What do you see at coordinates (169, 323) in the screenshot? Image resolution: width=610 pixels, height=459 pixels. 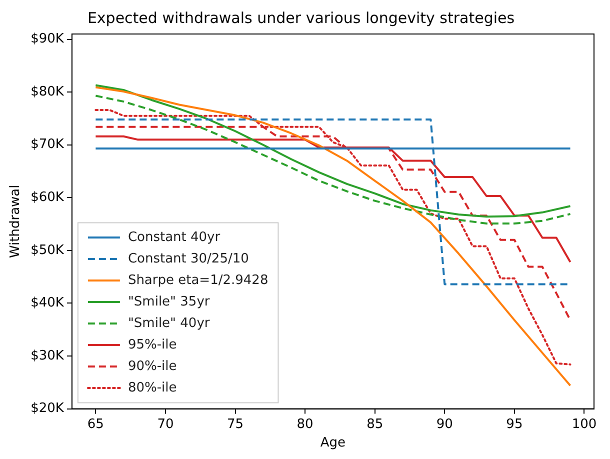 I see `legend-label: "Smile" 40yr` at bounding box center [169, 323].